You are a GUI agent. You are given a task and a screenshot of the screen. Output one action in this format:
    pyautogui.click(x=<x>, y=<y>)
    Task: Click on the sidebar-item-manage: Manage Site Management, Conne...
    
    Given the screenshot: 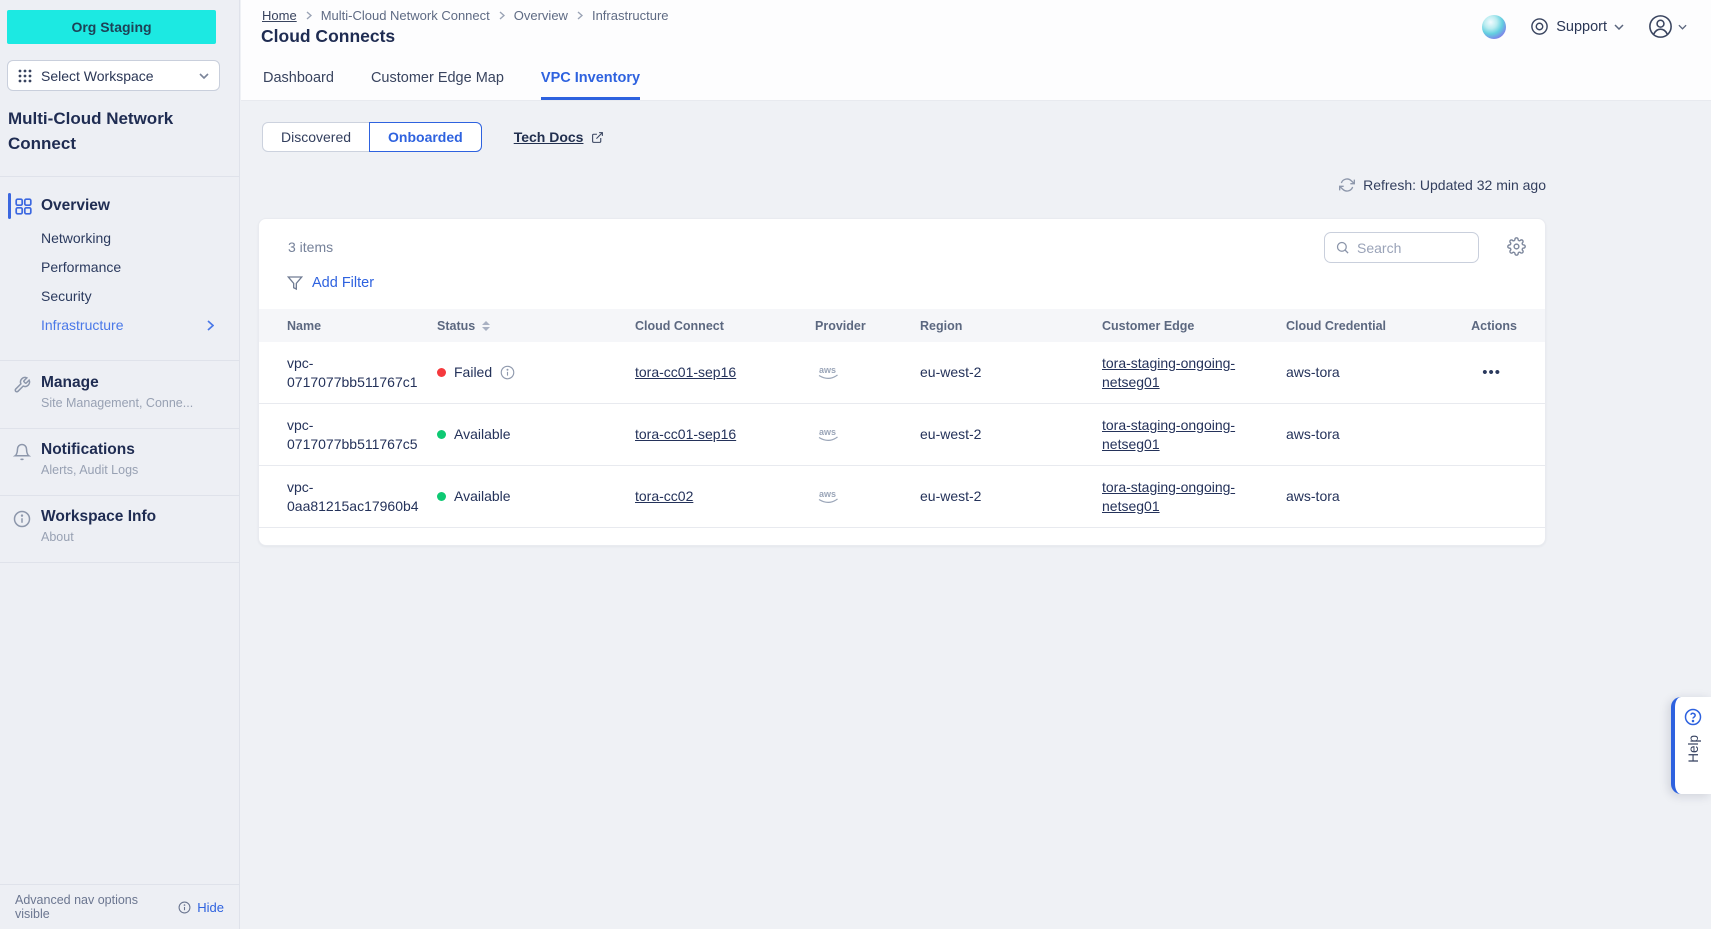 What is the action you would take?
    pyautogui.click(x=119, y=399)
    